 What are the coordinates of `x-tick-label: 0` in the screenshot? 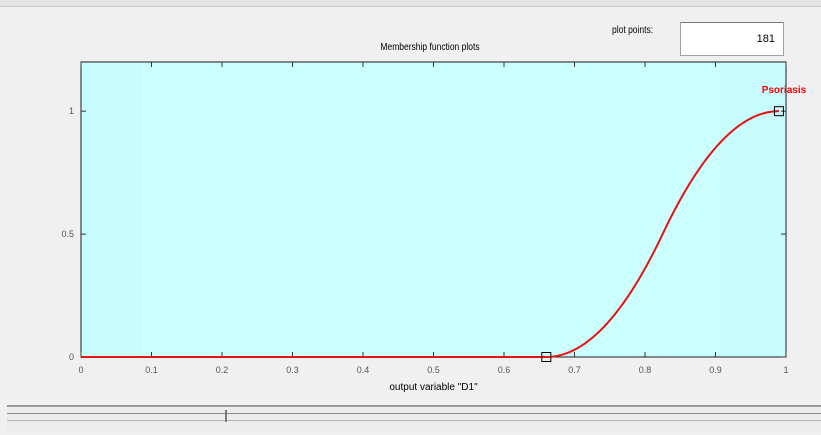 It's located at (80, 370).